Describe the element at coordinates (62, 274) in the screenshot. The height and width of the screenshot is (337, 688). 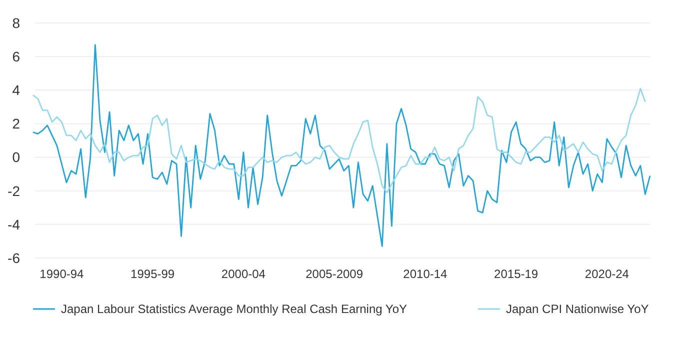
I see `x-tick-label: 1990-94` at that location.